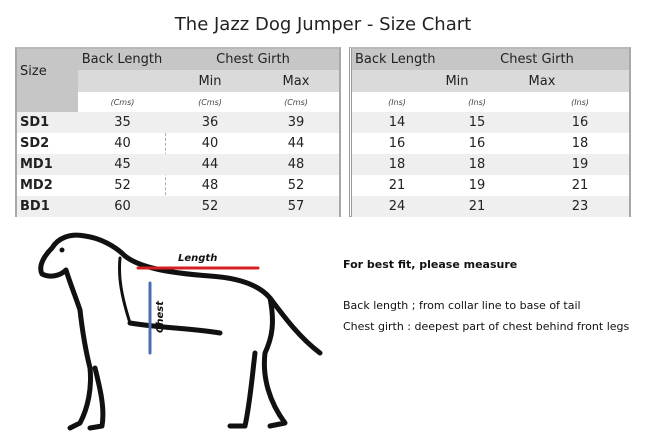 This screenshot has width=646, height=436. I want to click on table-row: 18 18 19, so click(490, 164).